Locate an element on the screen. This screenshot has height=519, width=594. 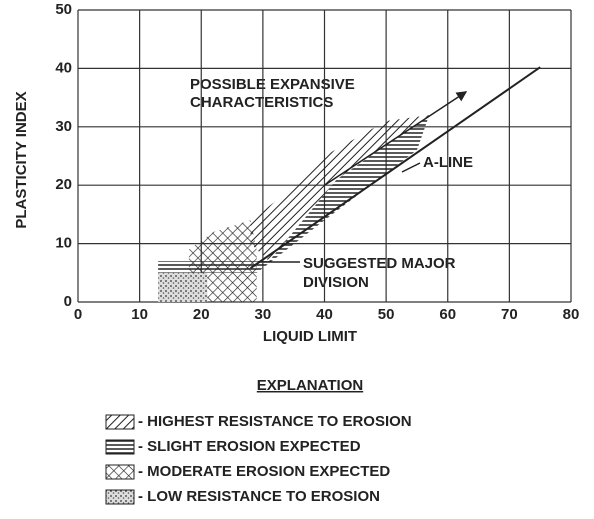
legend-label: - SLIGHT EROSION EXPECTED is located at coordinates (249, 446).